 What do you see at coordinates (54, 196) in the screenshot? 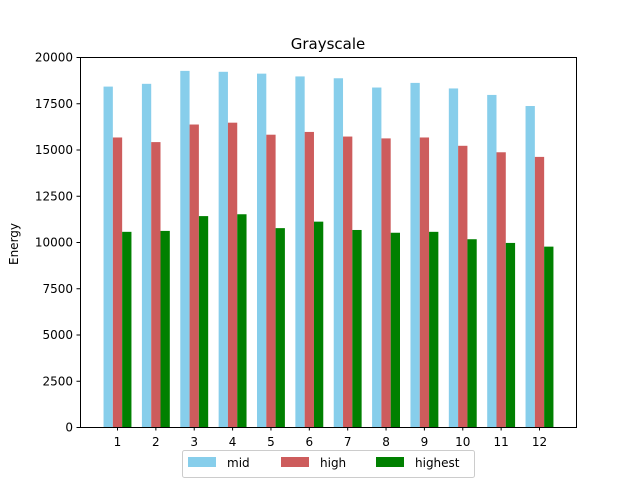
I see `y-tick-label: 12500` at bounding box center [54, 196].